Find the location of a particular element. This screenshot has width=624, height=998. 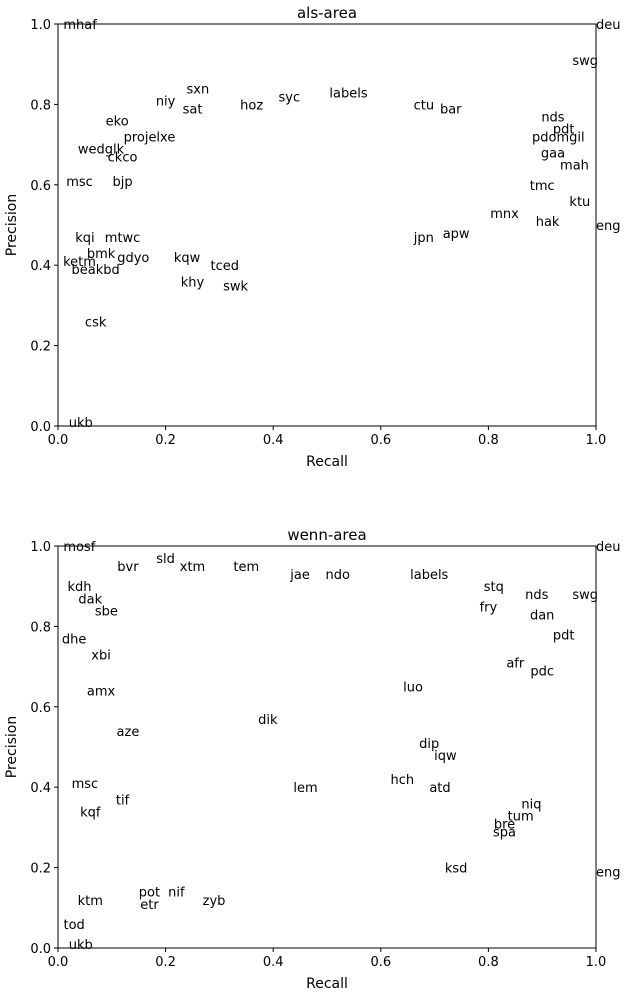

data-point-label: mtwc is located at coordinates (123, 238).